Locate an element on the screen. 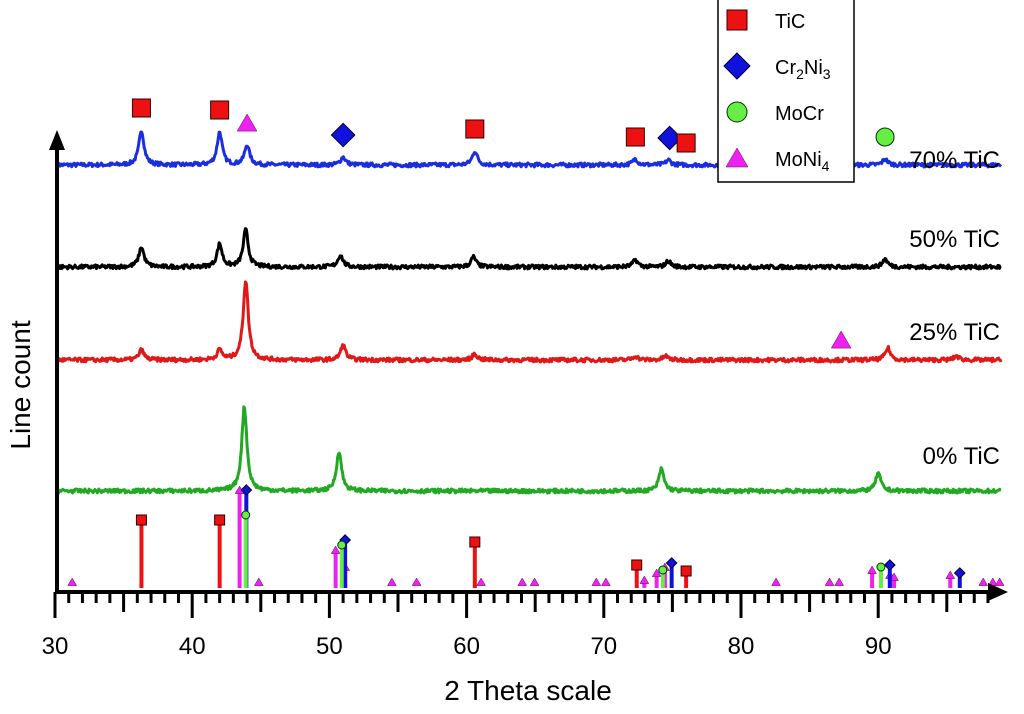  x-tick-label: 60 is located at coordinates (466, 646).